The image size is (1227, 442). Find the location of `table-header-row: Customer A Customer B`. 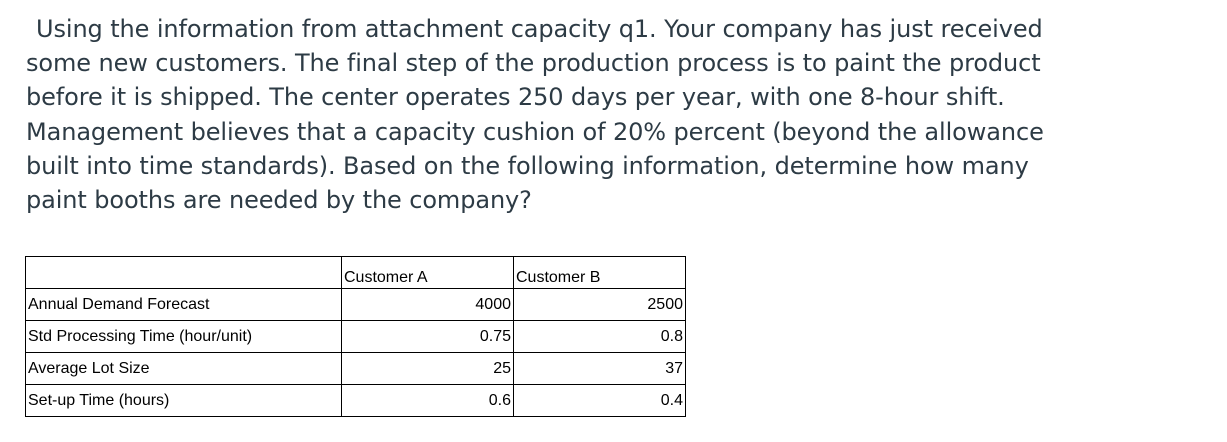

table-header-row: Customer A Customer B is located at coordinates (355, 272).